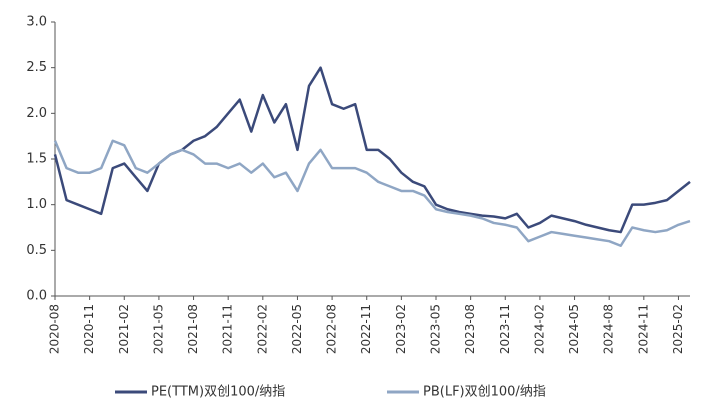 The height and width of the screenshot is (412, 710). What do you see at coordinates (436, 329) in the screenshot?
I see `x-tick-label: 2023-05` at bounding box center [436, 329].